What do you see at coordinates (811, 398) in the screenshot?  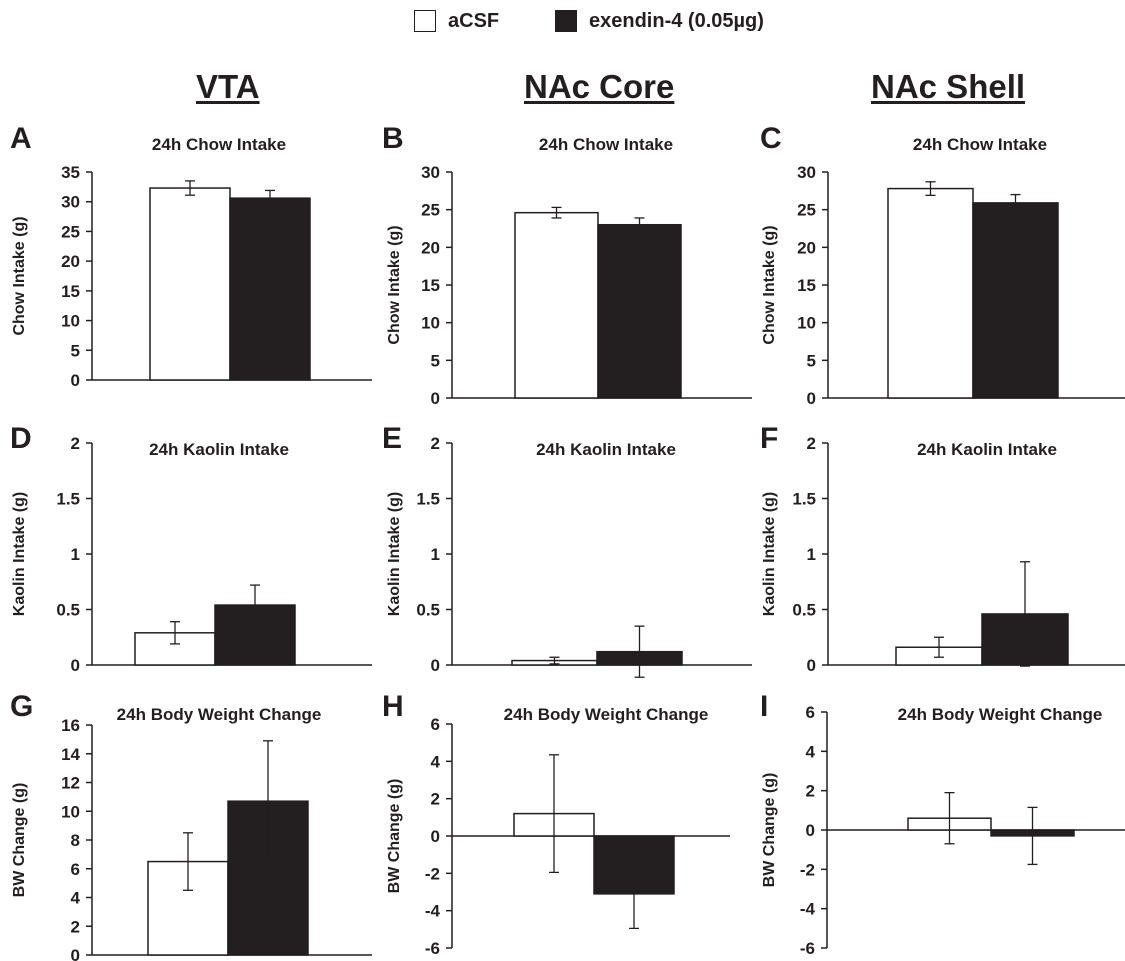 I see `panel-c-y-tick-label: 0` at bounding box center [811, 398].